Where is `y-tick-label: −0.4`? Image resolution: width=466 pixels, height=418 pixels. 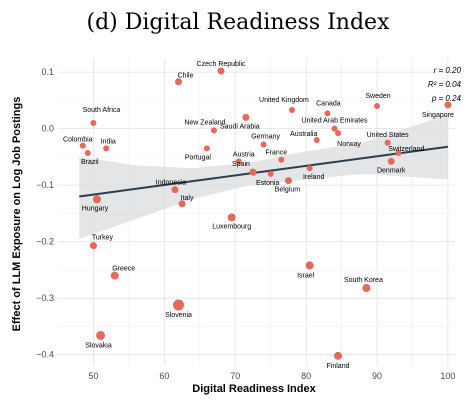
y-tick-label: −0.4 is located at coordinates (45, 355).